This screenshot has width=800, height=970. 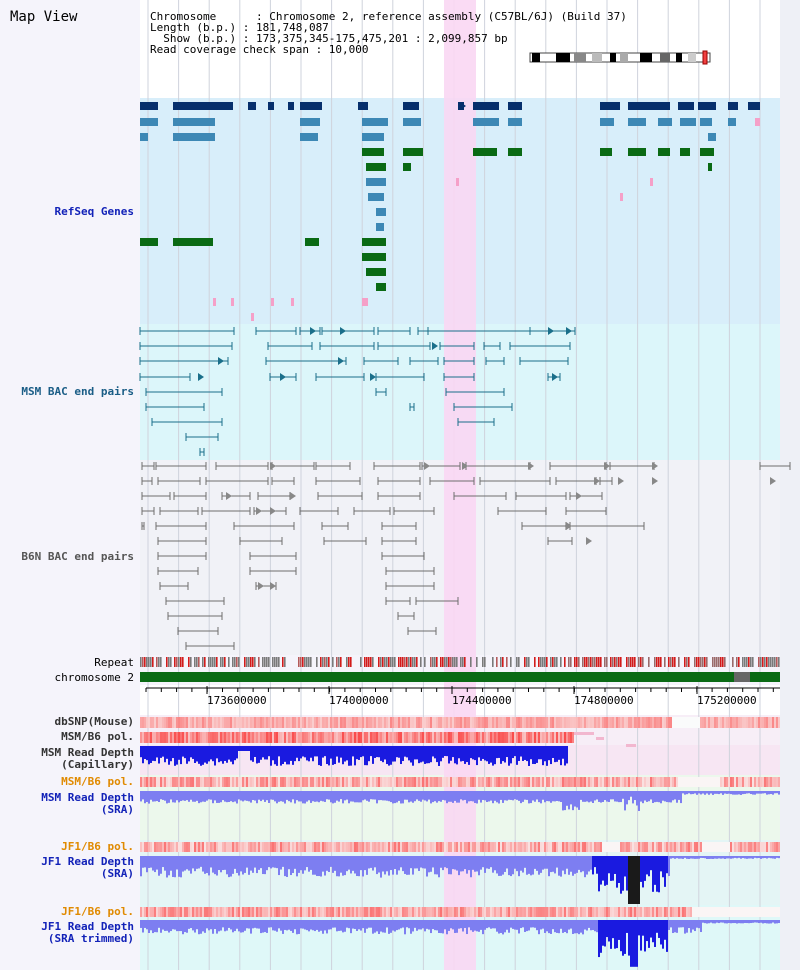 What do you see at coordinates (87, 797) in the screenshot?
I see `track-label-msm-depth-sra: MSM Read Depth` at bounding box center [87, 797].